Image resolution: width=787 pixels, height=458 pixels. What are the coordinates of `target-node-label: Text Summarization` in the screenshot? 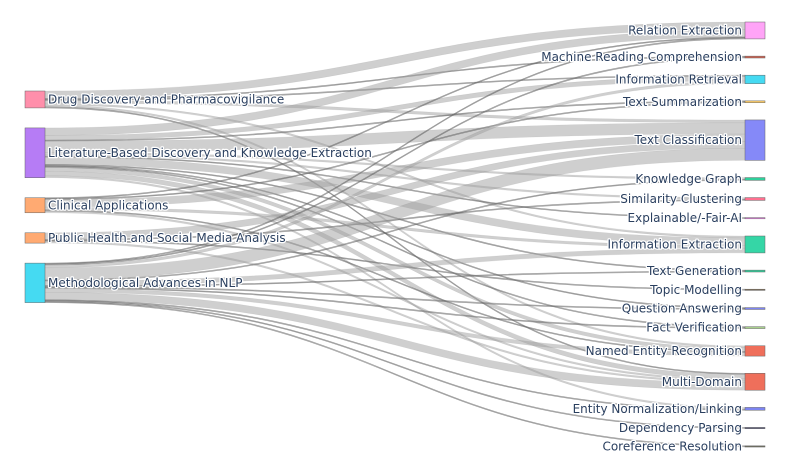 It's located at (682, 102).